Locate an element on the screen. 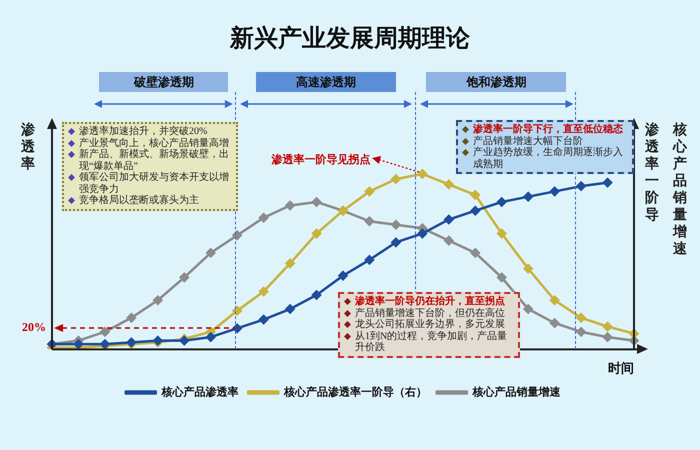 The height and width of the screenshot is (450, 700). annotation: 渗透率一阶导仍在抬升，直至拐点 is located at coordinates (430, 302).